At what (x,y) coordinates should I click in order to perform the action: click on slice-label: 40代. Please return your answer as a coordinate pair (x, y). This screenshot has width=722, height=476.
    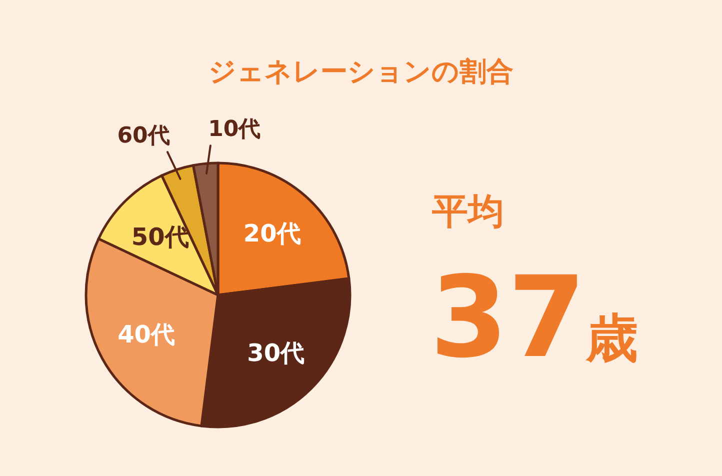
    Looking at the image, I should click on (146, 334).